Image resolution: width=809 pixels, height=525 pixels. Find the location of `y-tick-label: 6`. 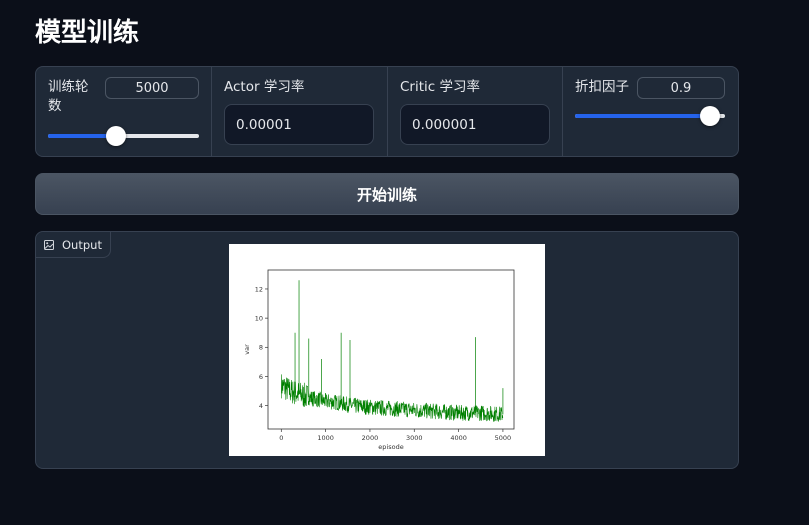

y-tick-label: 6 is located at coordinates (261, 377).